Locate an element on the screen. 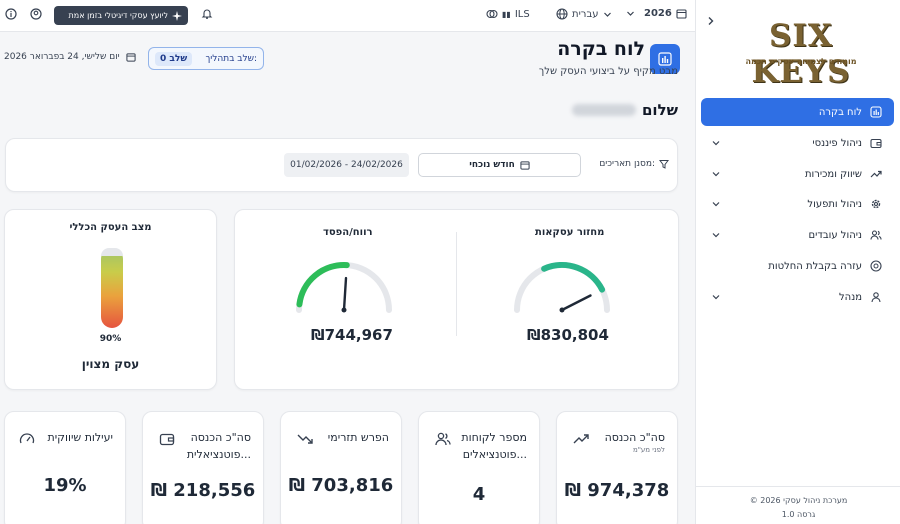  sidebar-item-label: ניהול עובדים is located at coordinates (835, 235).